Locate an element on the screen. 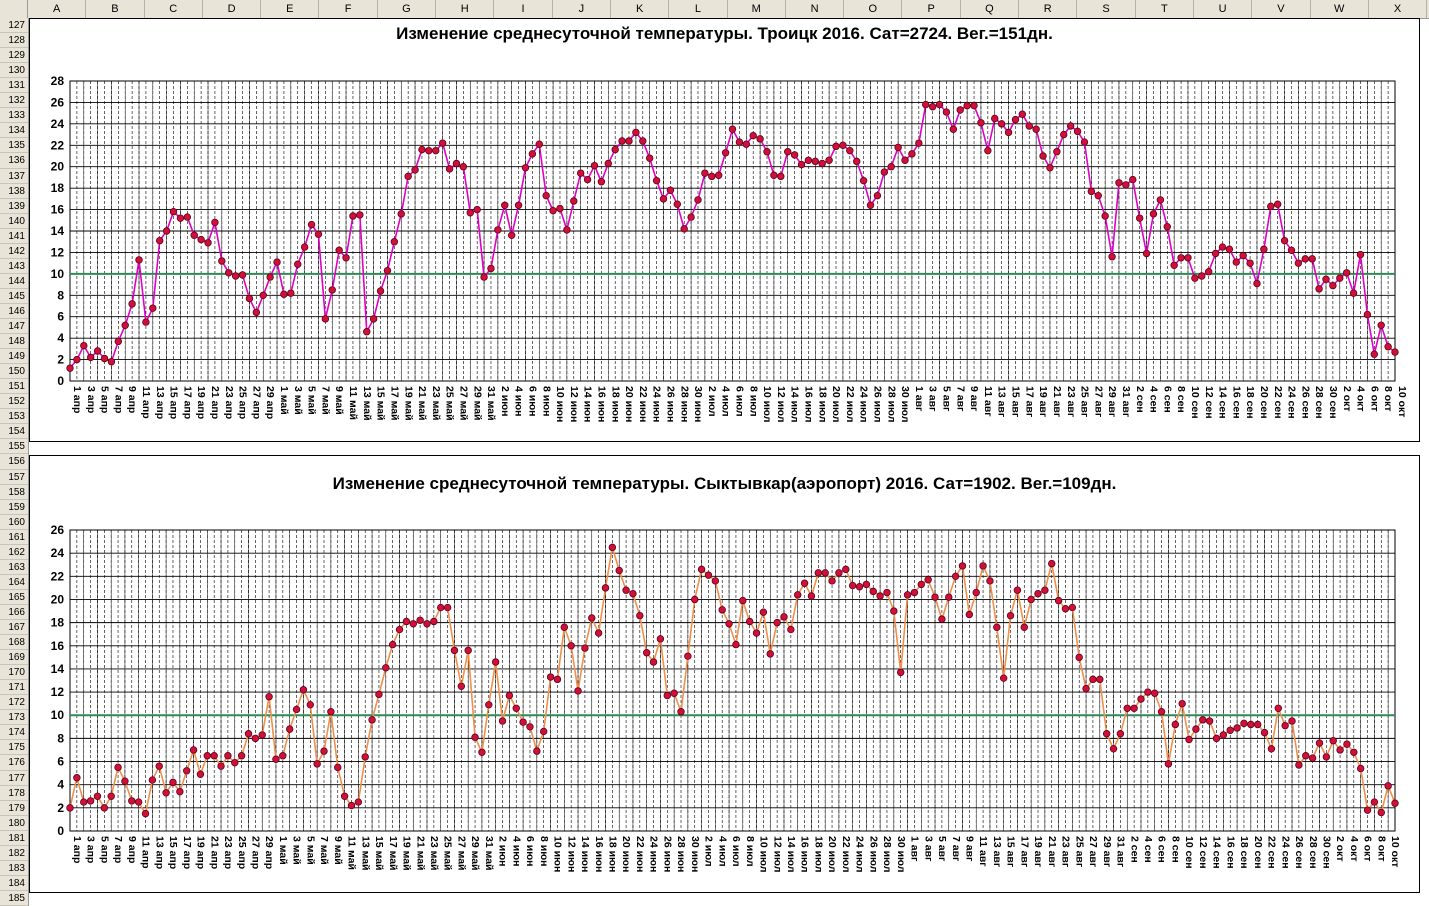  row-header: 168 is located at coordinates (14, 643).